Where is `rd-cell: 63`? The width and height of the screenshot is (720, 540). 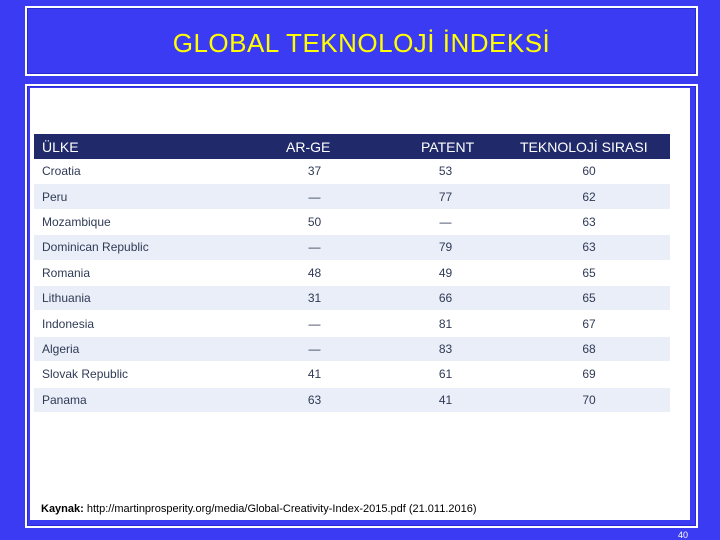 rd-cell: 63 is located at coordinates (314, 400).